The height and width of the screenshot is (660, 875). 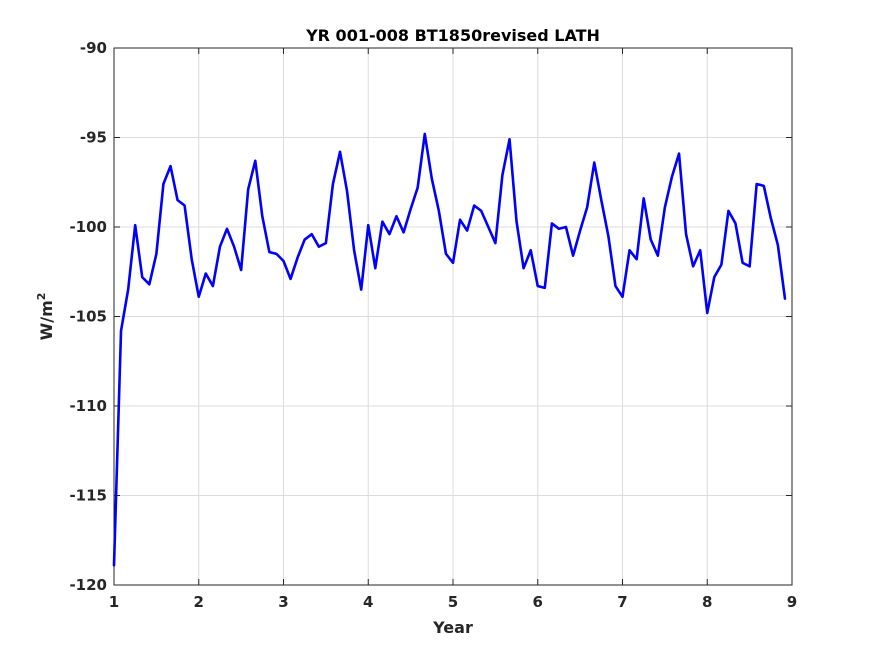 I want to click on x-tick-label: 9, so click(x=792, y=602).